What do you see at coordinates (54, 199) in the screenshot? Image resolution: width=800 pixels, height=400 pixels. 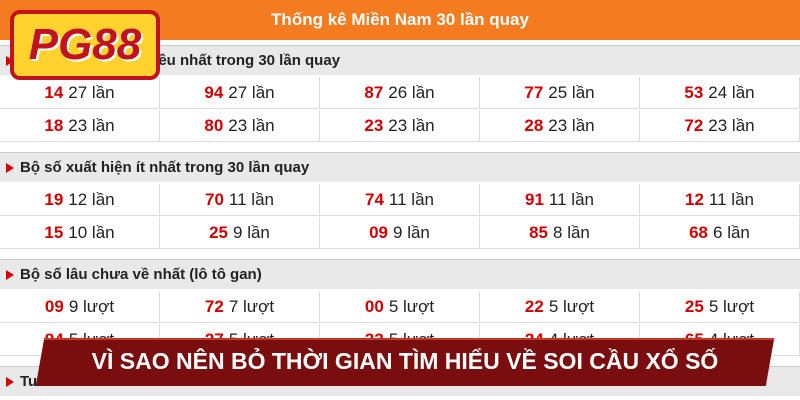 I see `lottery-number: 19` at bounding box center [54, 199].